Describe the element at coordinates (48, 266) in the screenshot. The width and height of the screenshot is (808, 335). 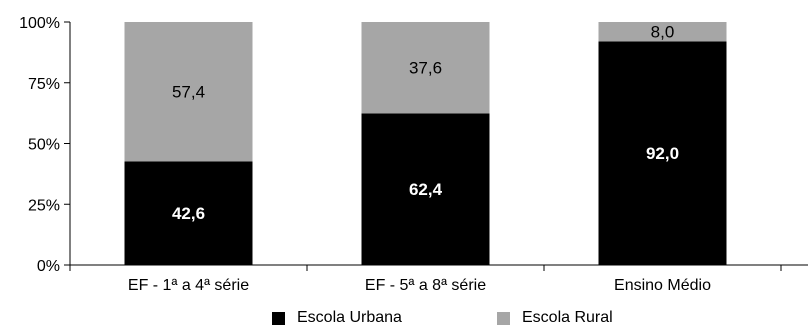
I see `y-tick-label: 0%` at that location.